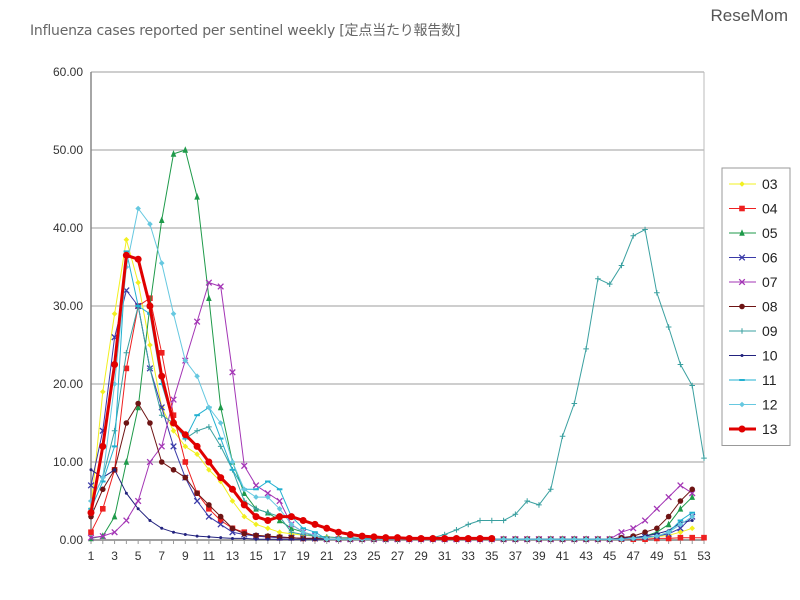 Image resolution: width=800 pixels, height=600 pixels. I want to click on x-tick-label: 19, so click(304, 556).